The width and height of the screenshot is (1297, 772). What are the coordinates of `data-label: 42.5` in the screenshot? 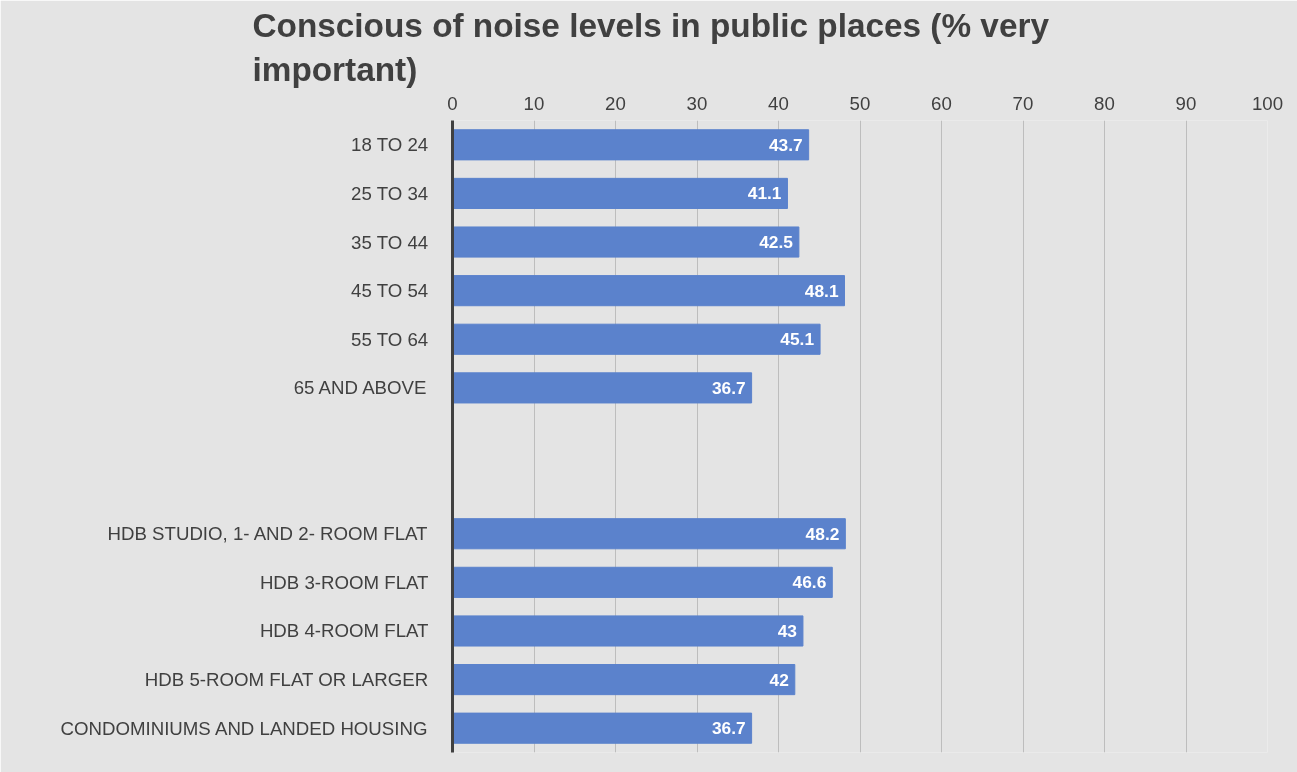 It's located at (776, 242).